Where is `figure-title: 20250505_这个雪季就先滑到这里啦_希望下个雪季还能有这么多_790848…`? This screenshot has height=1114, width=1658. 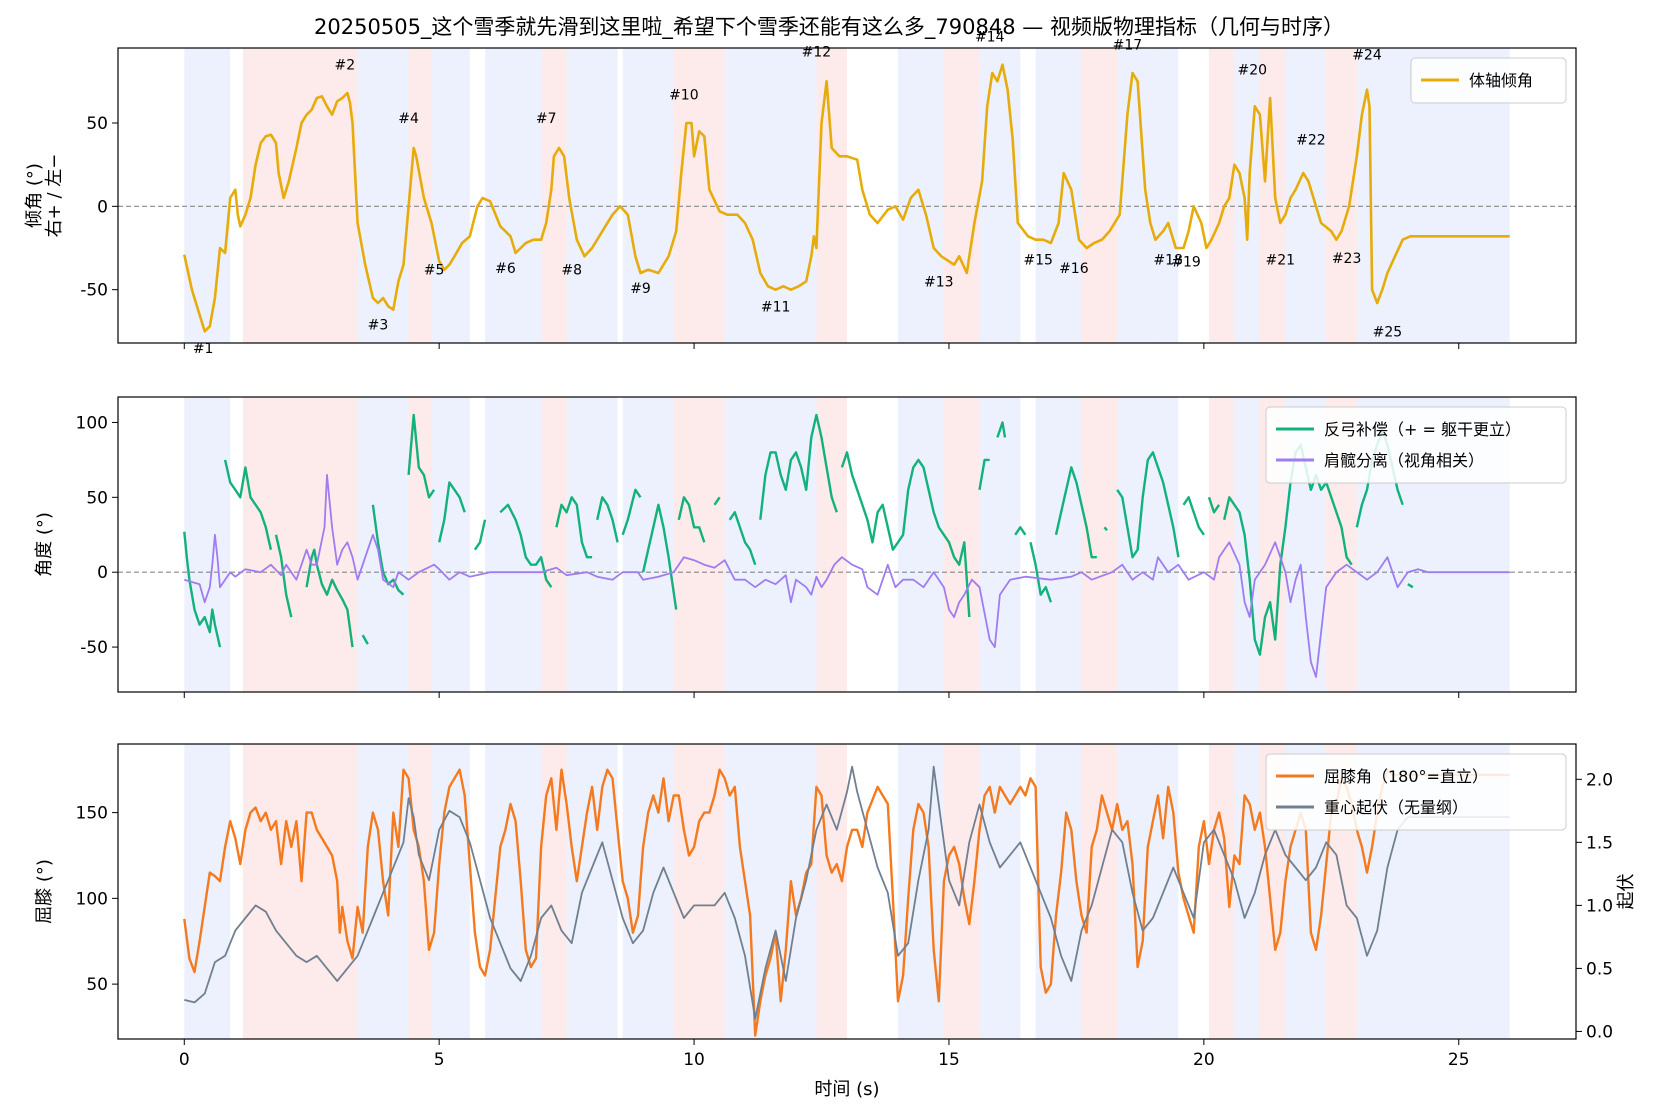 figure-title: 20250505_这个雪季就先滑到这里啦_希望下个雪季还能有这么多_790848… is located at coordinates (829, 27).